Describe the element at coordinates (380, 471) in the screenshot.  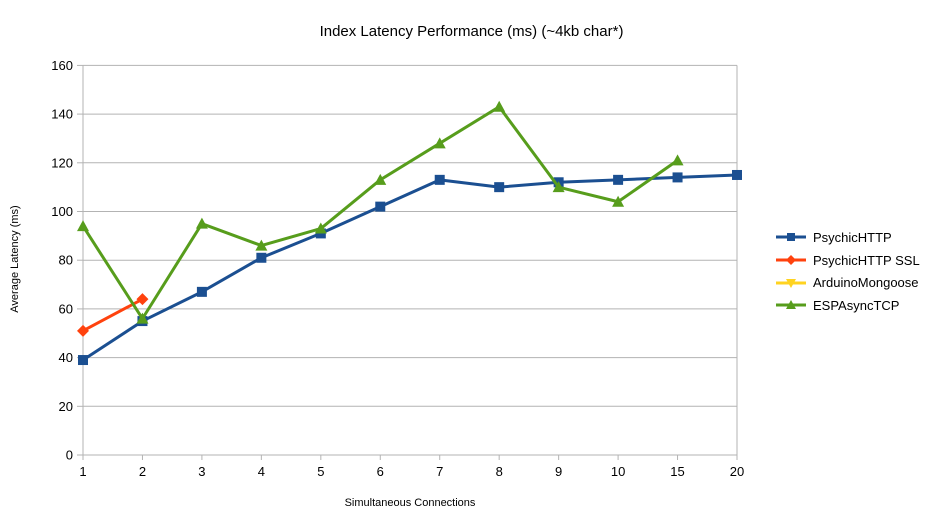
I see `x-tick-label: 6` at that location.